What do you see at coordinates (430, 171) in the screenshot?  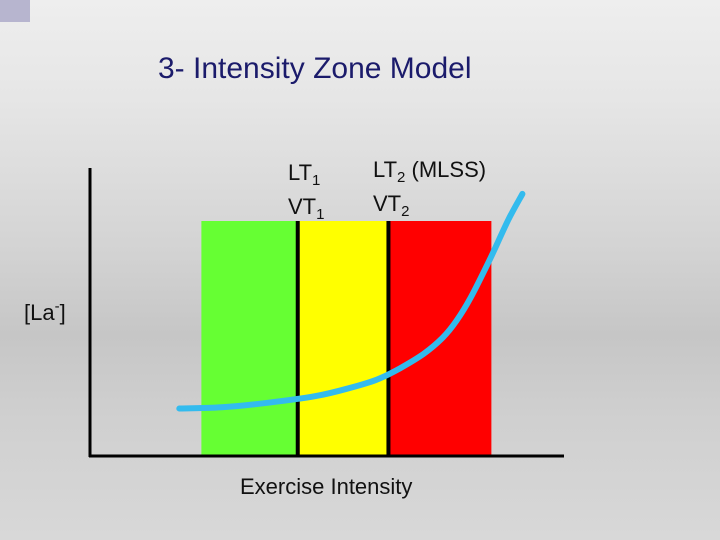 I see `lt2-label: LT2 (MLSS)` at bounding box center [430, 171].